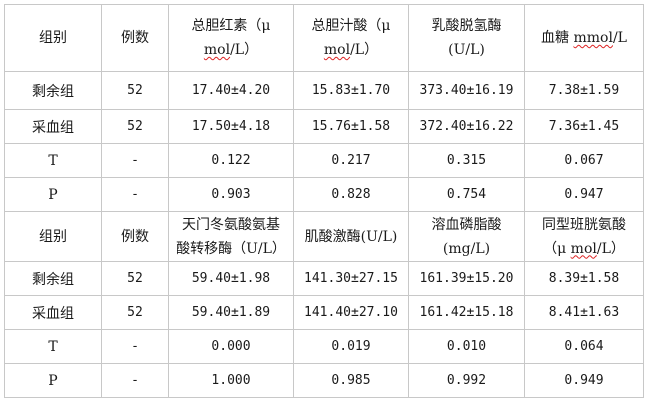 Image resolution: width=647 pixels, height=401 pixels. I want to click on header-blood-glucose: 血糖 mmol/L, so click(584, 38).